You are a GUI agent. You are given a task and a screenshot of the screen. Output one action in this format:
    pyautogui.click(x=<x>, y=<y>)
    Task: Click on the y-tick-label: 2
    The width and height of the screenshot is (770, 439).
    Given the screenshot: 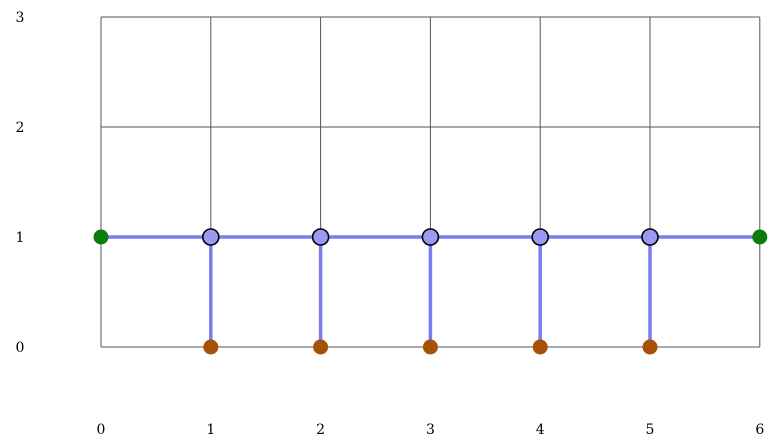 What is the action you would take?
    pyautogui.click(x=20, y=128)
    